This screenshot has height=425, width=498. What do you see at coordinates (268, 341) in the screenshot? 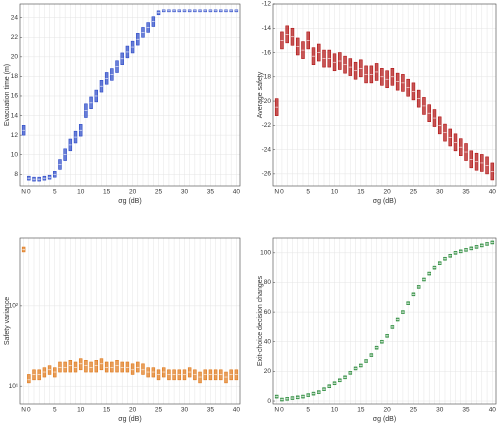
I see `y-tick-label: 40` at bounding box center [268, 341].